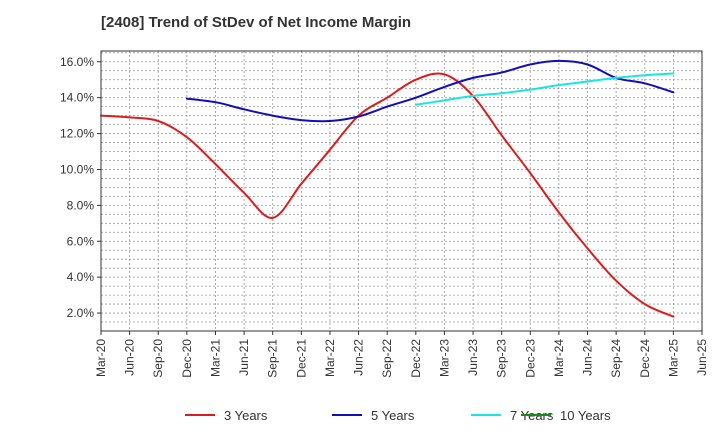 This screenshot has height=440, width=720. What do you see at coordinates (393, 415) in the screenshot?
I see `legend-label: 5 Years` at bounding box center [393, 415].